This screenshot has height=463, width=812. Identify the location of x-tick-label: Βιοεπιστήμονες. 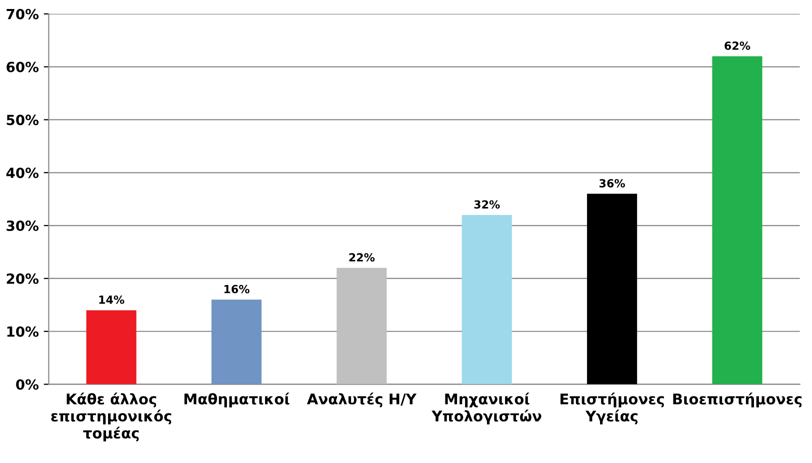
(737, 400).